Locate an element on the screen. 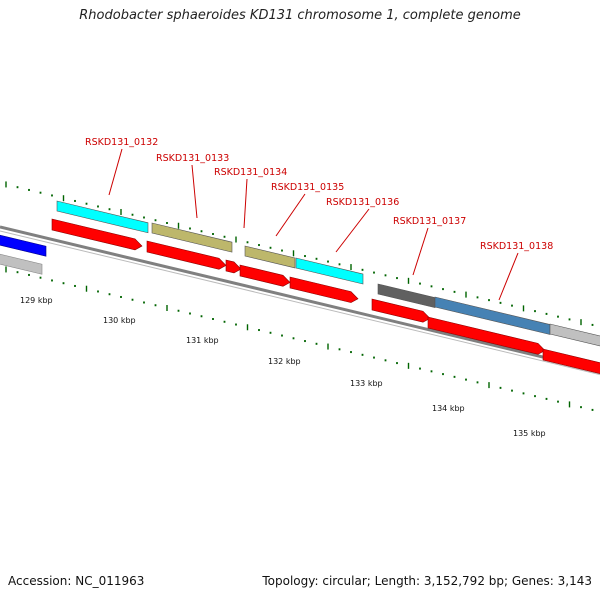 This screenshot has width=600, height=600. gene-label: RSKD131_0134 is located at coordinates (250, 172).